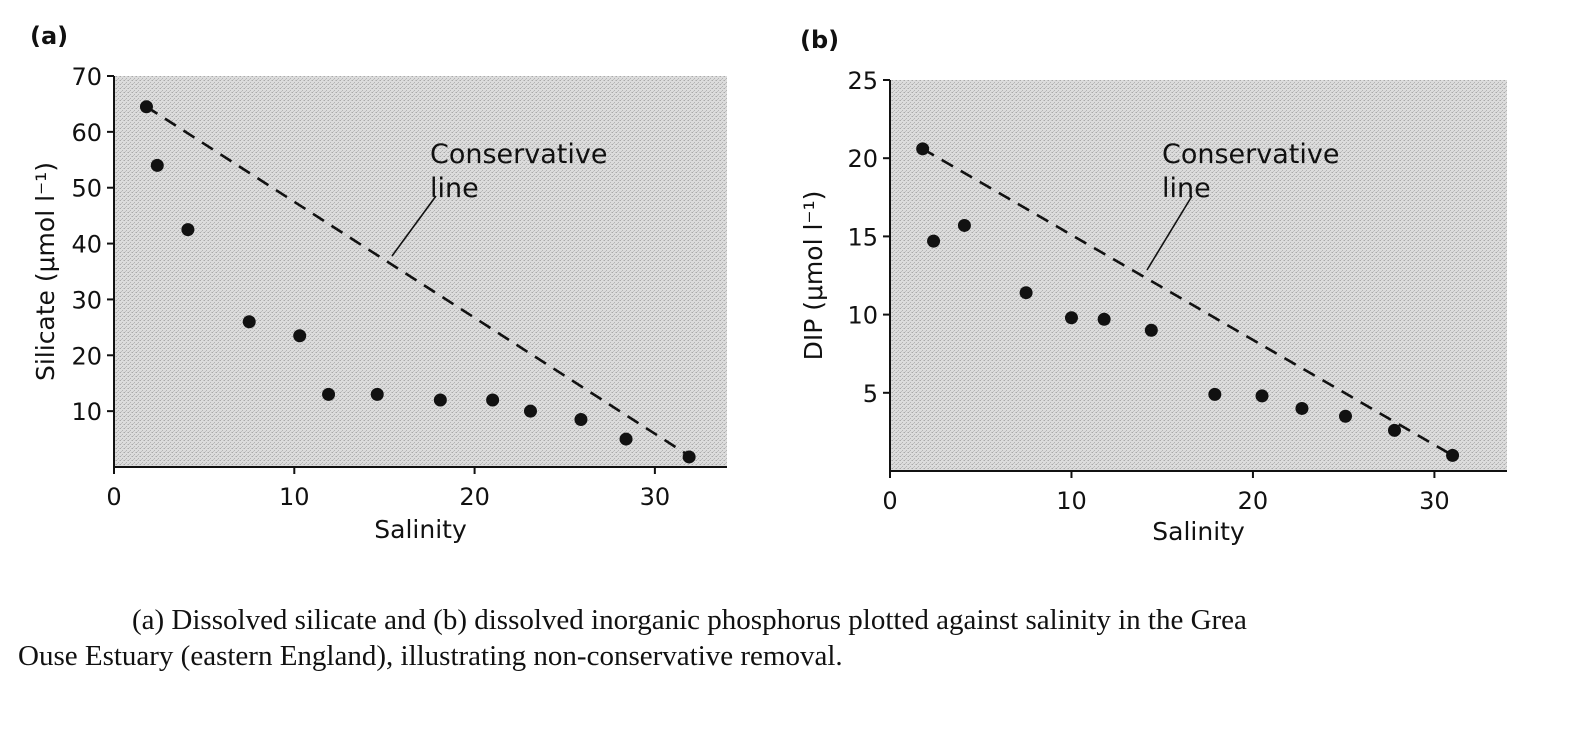  Describe the element at coordinates (870, 394) in the screenshot. I see `y-tick-label: 5` at that location.